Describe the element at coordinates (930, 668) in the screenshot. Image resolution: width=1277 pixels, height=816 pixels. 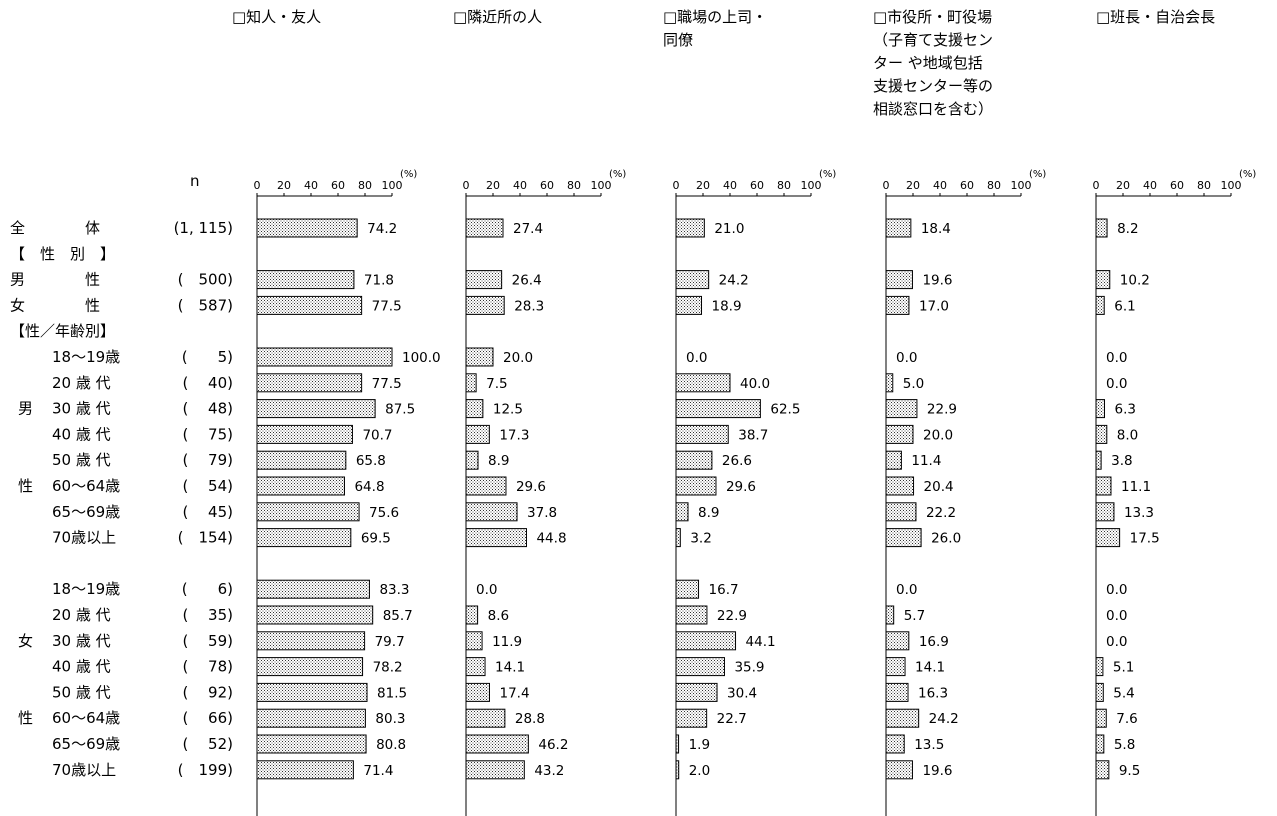
I see `value-label: 14.1` at that location.